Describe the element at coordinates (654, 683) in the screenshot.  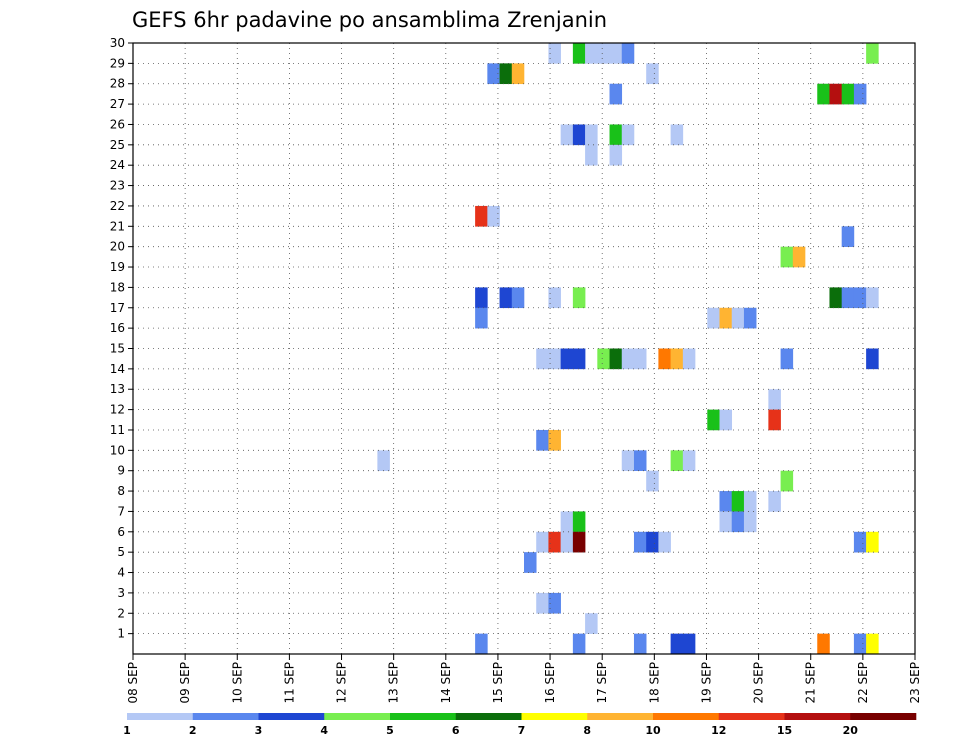
I see `x-tick-label: 18 SEP` at that location.